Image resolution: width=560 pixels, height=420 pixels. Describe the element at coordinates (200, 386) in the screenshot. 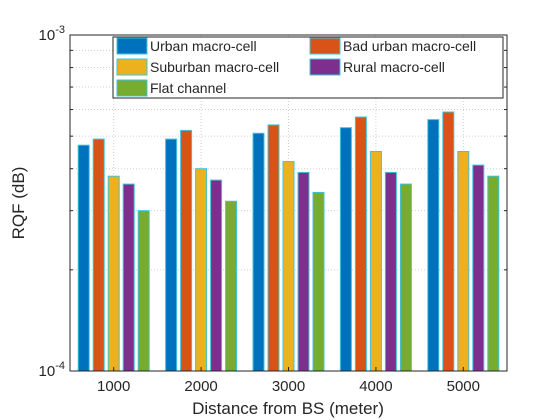

I see `x-tick-label: 2000` at that location.